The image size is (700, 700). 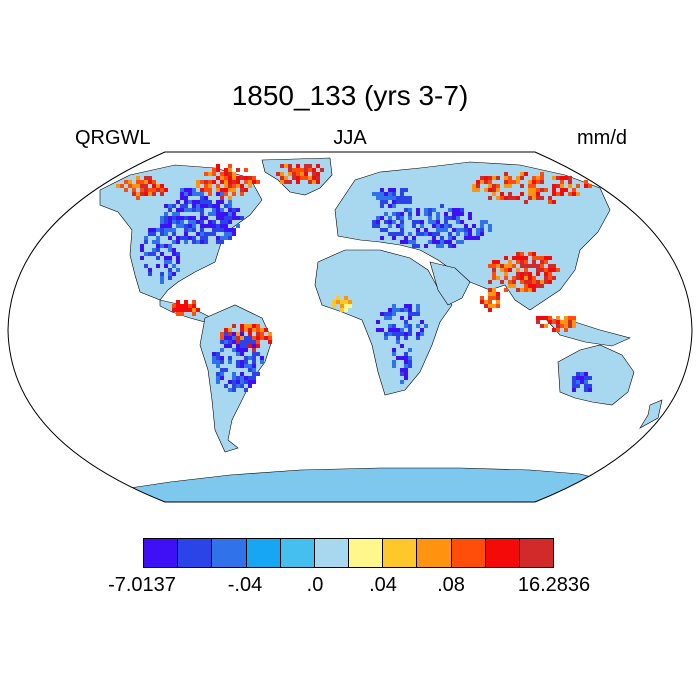 What do you see at coordinates (366, 553) in the screenshot?
I see `colorbar-swatch` at bounding box center [366, 553].